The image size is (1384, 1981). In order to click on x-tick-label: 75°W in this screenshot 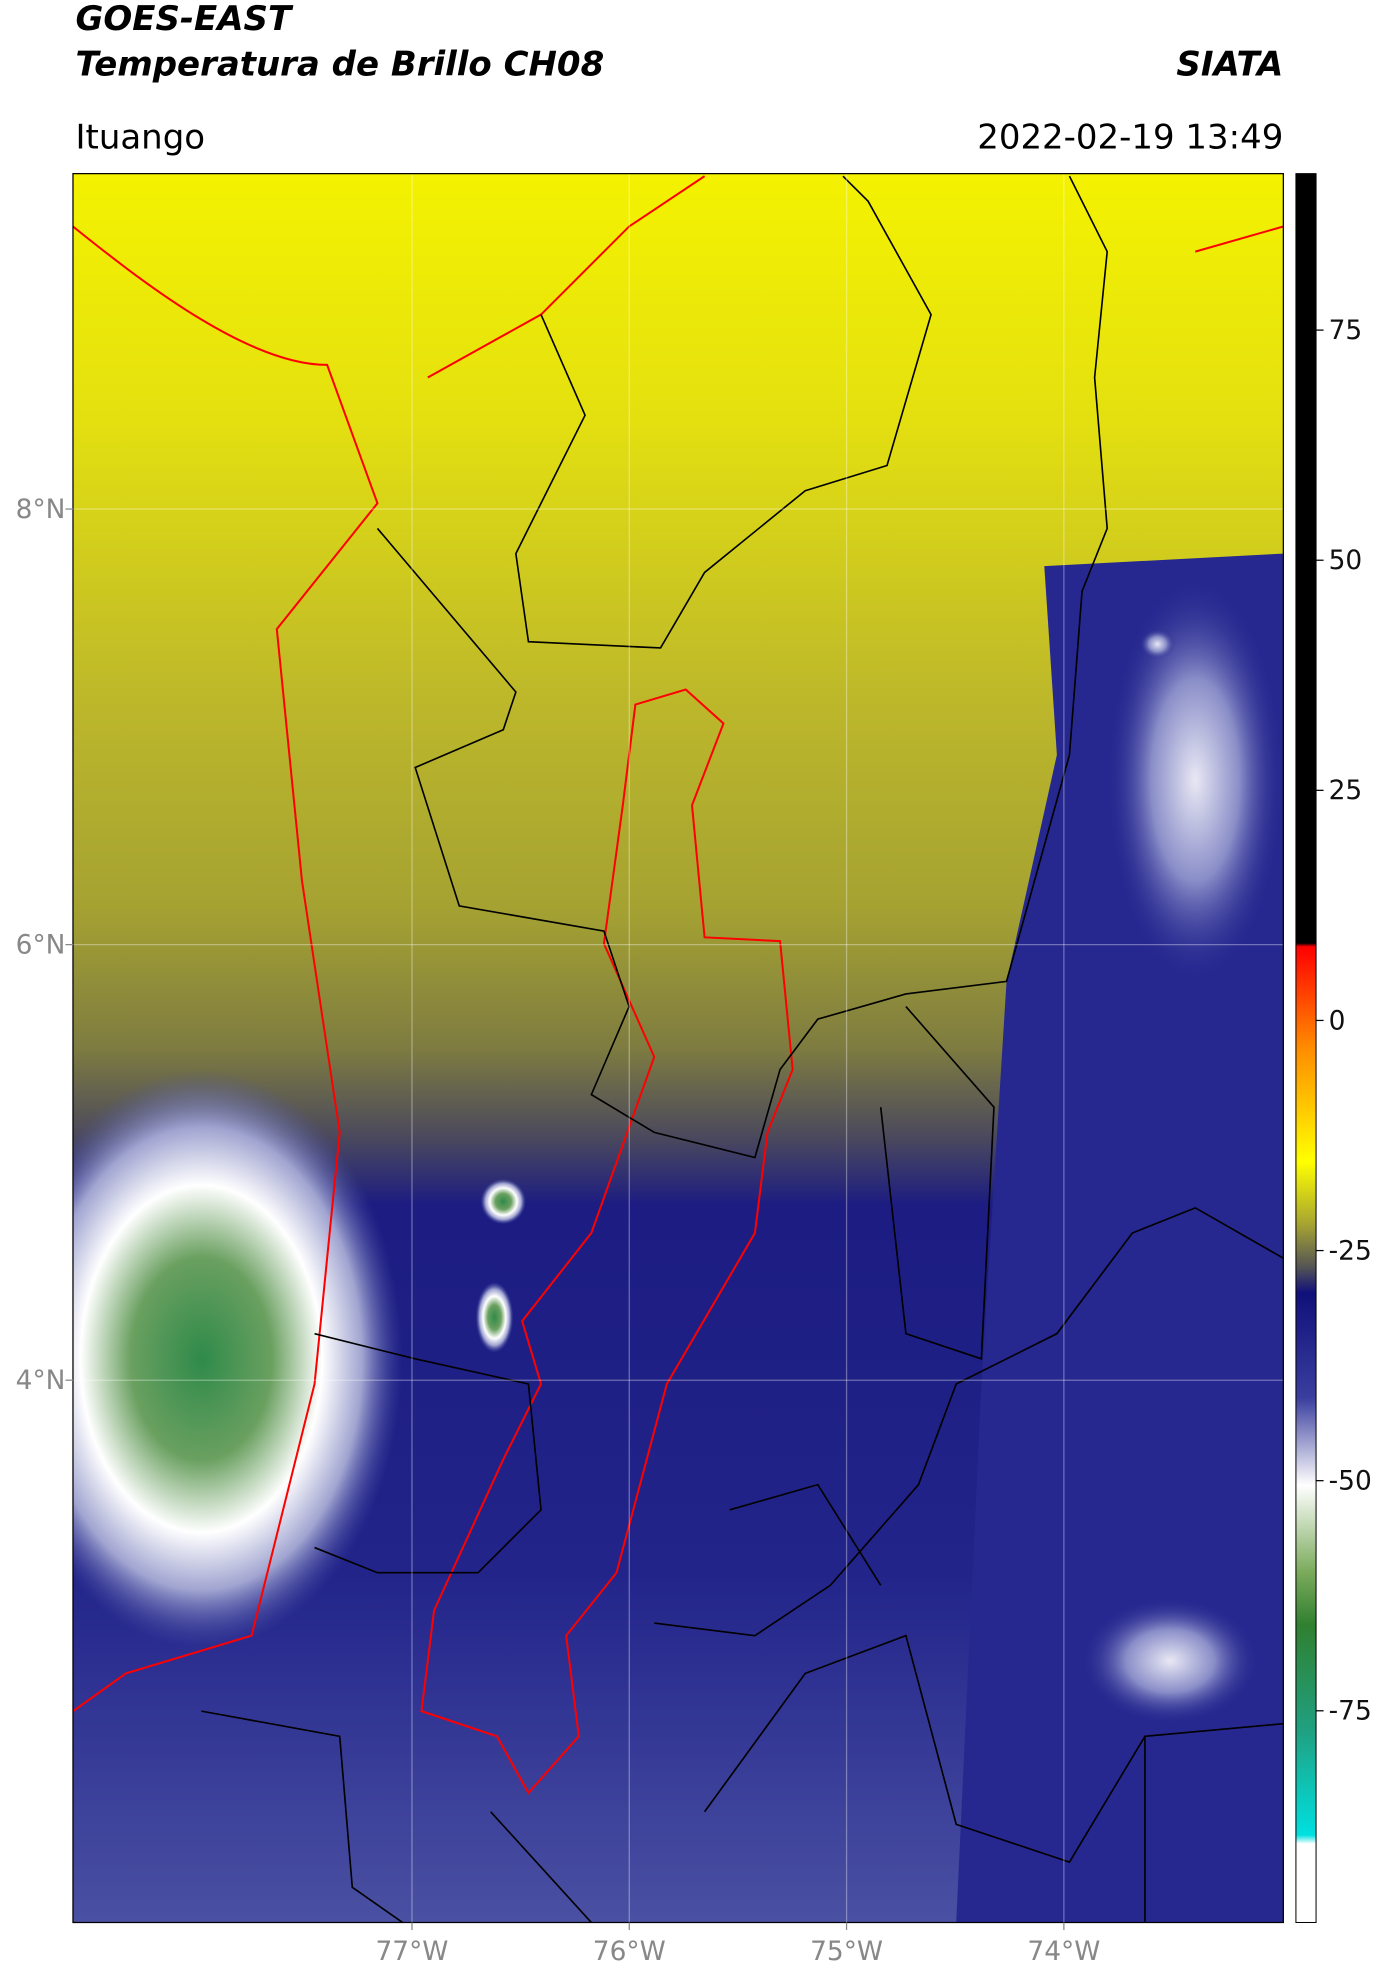, I will do `click(846, 1951)`.